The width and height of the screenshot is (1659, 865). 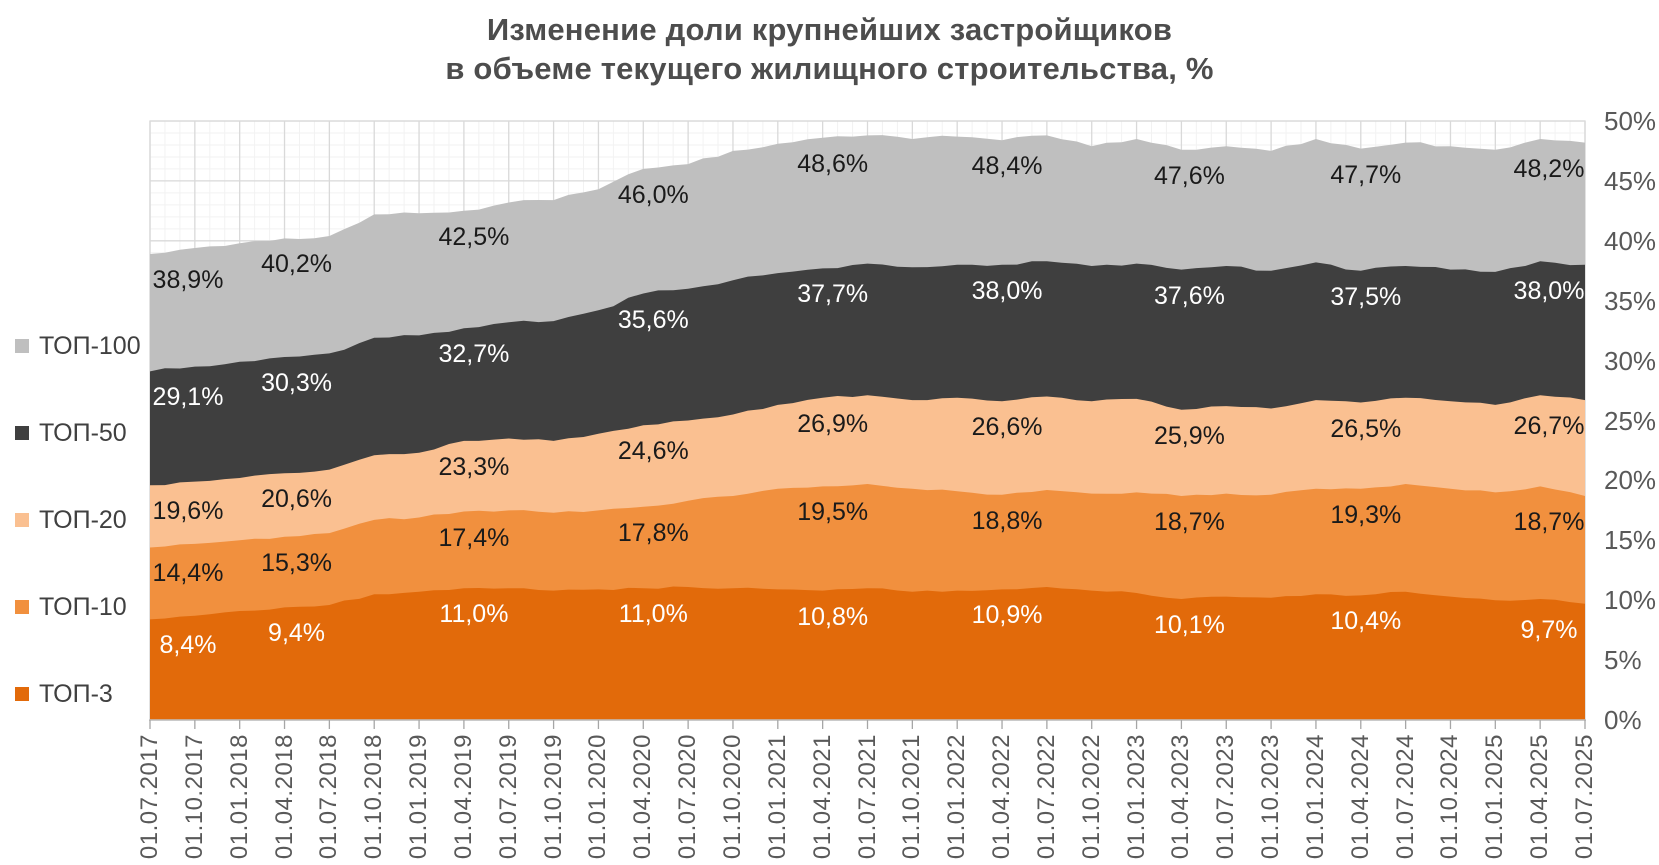 What do you see at coordinates (1630, 480) in the screenshot?
I see `y-axis-label: 20%` at bounding box center [1630, 480].